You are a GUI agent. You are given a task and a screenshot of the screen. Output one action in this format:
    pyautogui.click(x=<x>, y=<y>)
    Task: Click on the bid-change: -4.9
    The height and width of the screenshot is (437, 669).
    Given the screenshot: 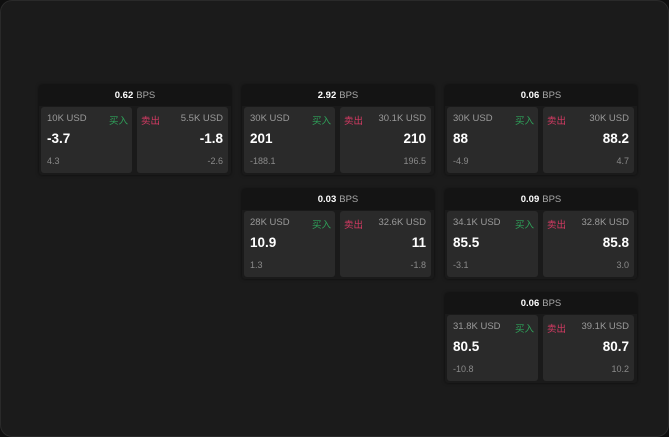 What is the action you would take?
    pyautogui.click(x=461, y=161)
    